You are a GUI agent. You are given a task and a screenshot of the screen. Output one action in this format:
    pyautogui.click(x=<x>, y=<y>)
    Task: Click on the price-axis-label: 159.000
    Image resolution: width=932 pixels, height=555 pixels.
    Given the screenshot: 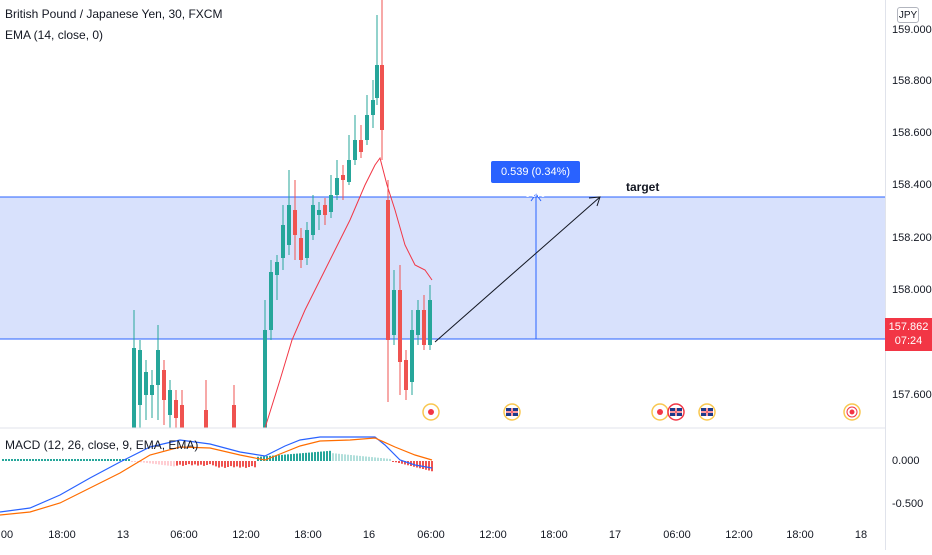 What is the action you would take?
    pyautogui.click(x=912, y=30)
    